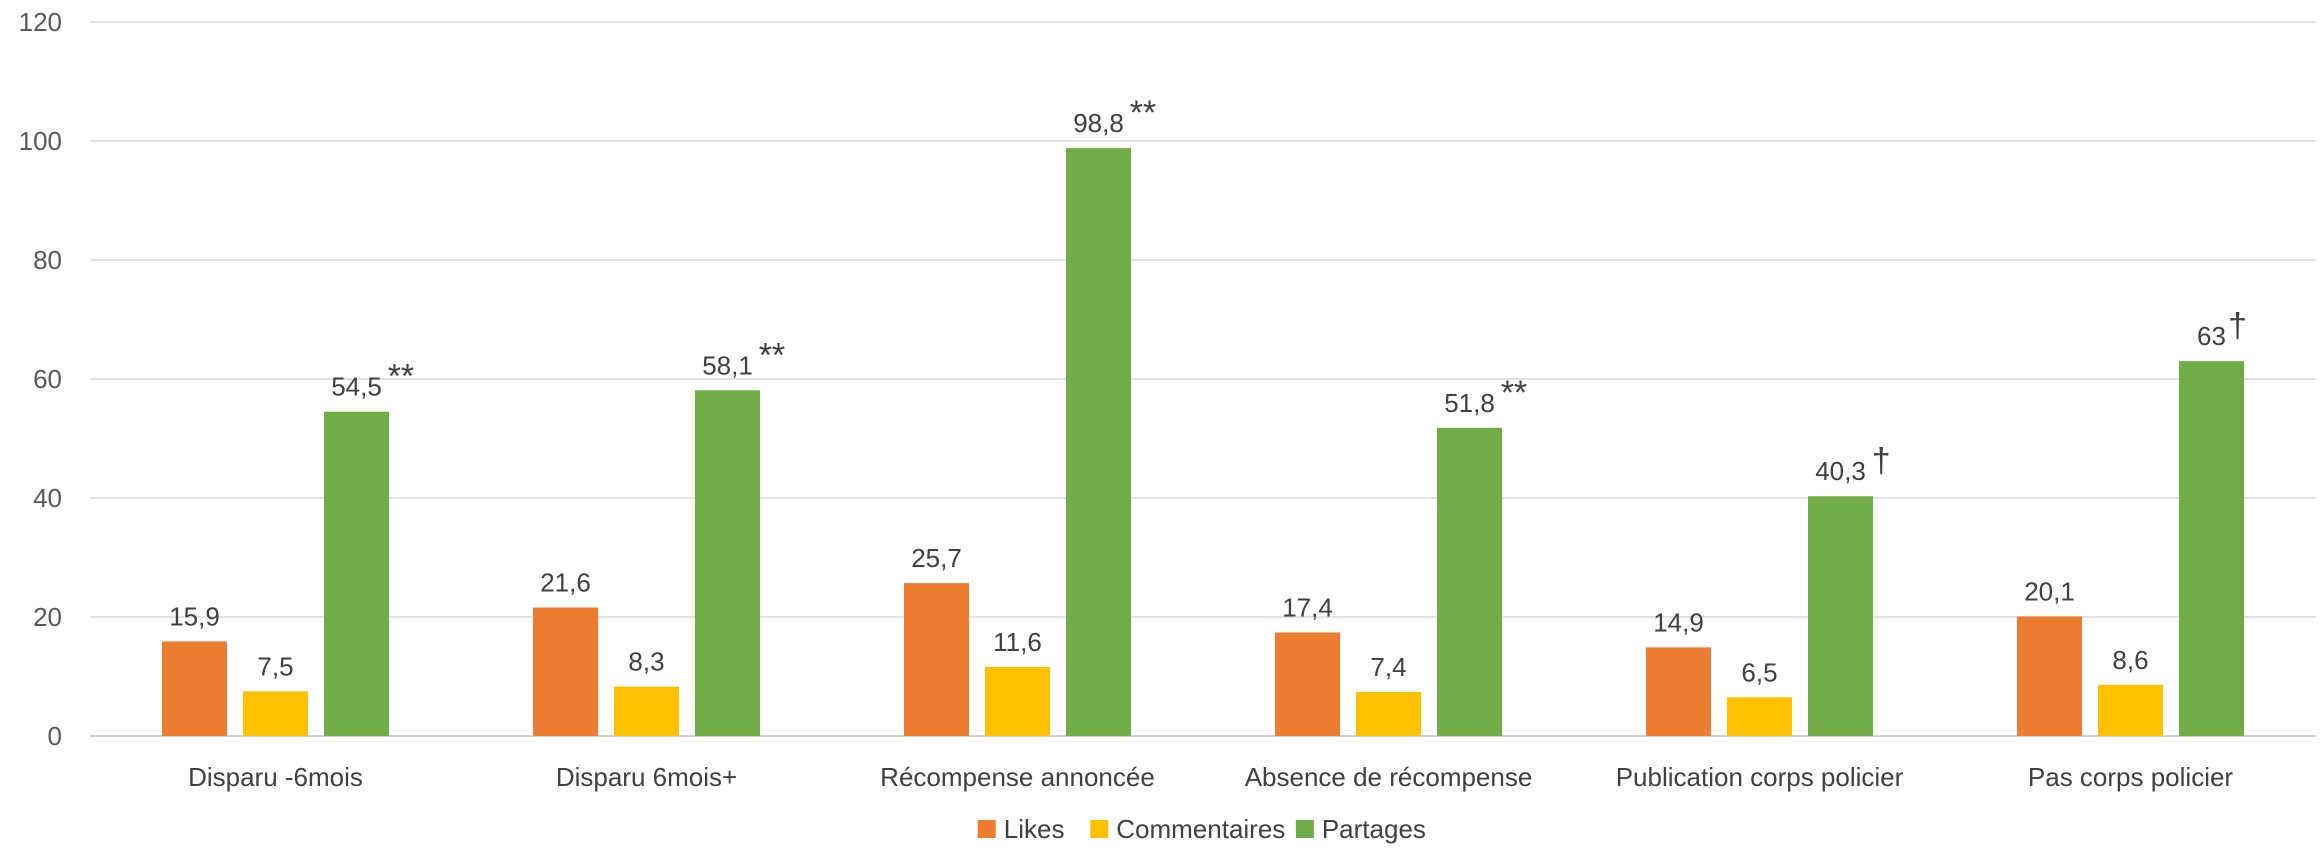 This screenshot has height=854, width=2321. I want to click on data-label: 20,1, so click(2049, 591).